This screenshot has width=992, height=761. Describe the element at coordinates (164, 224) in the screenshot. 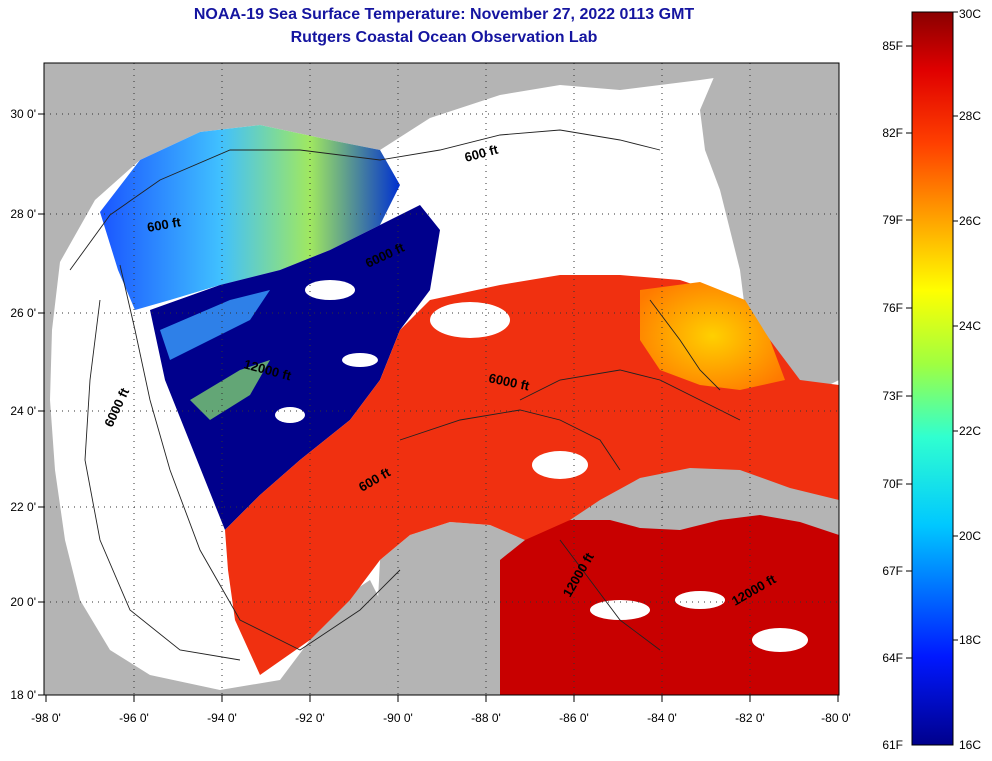

I see `contour-label: 600 ft` at that location.